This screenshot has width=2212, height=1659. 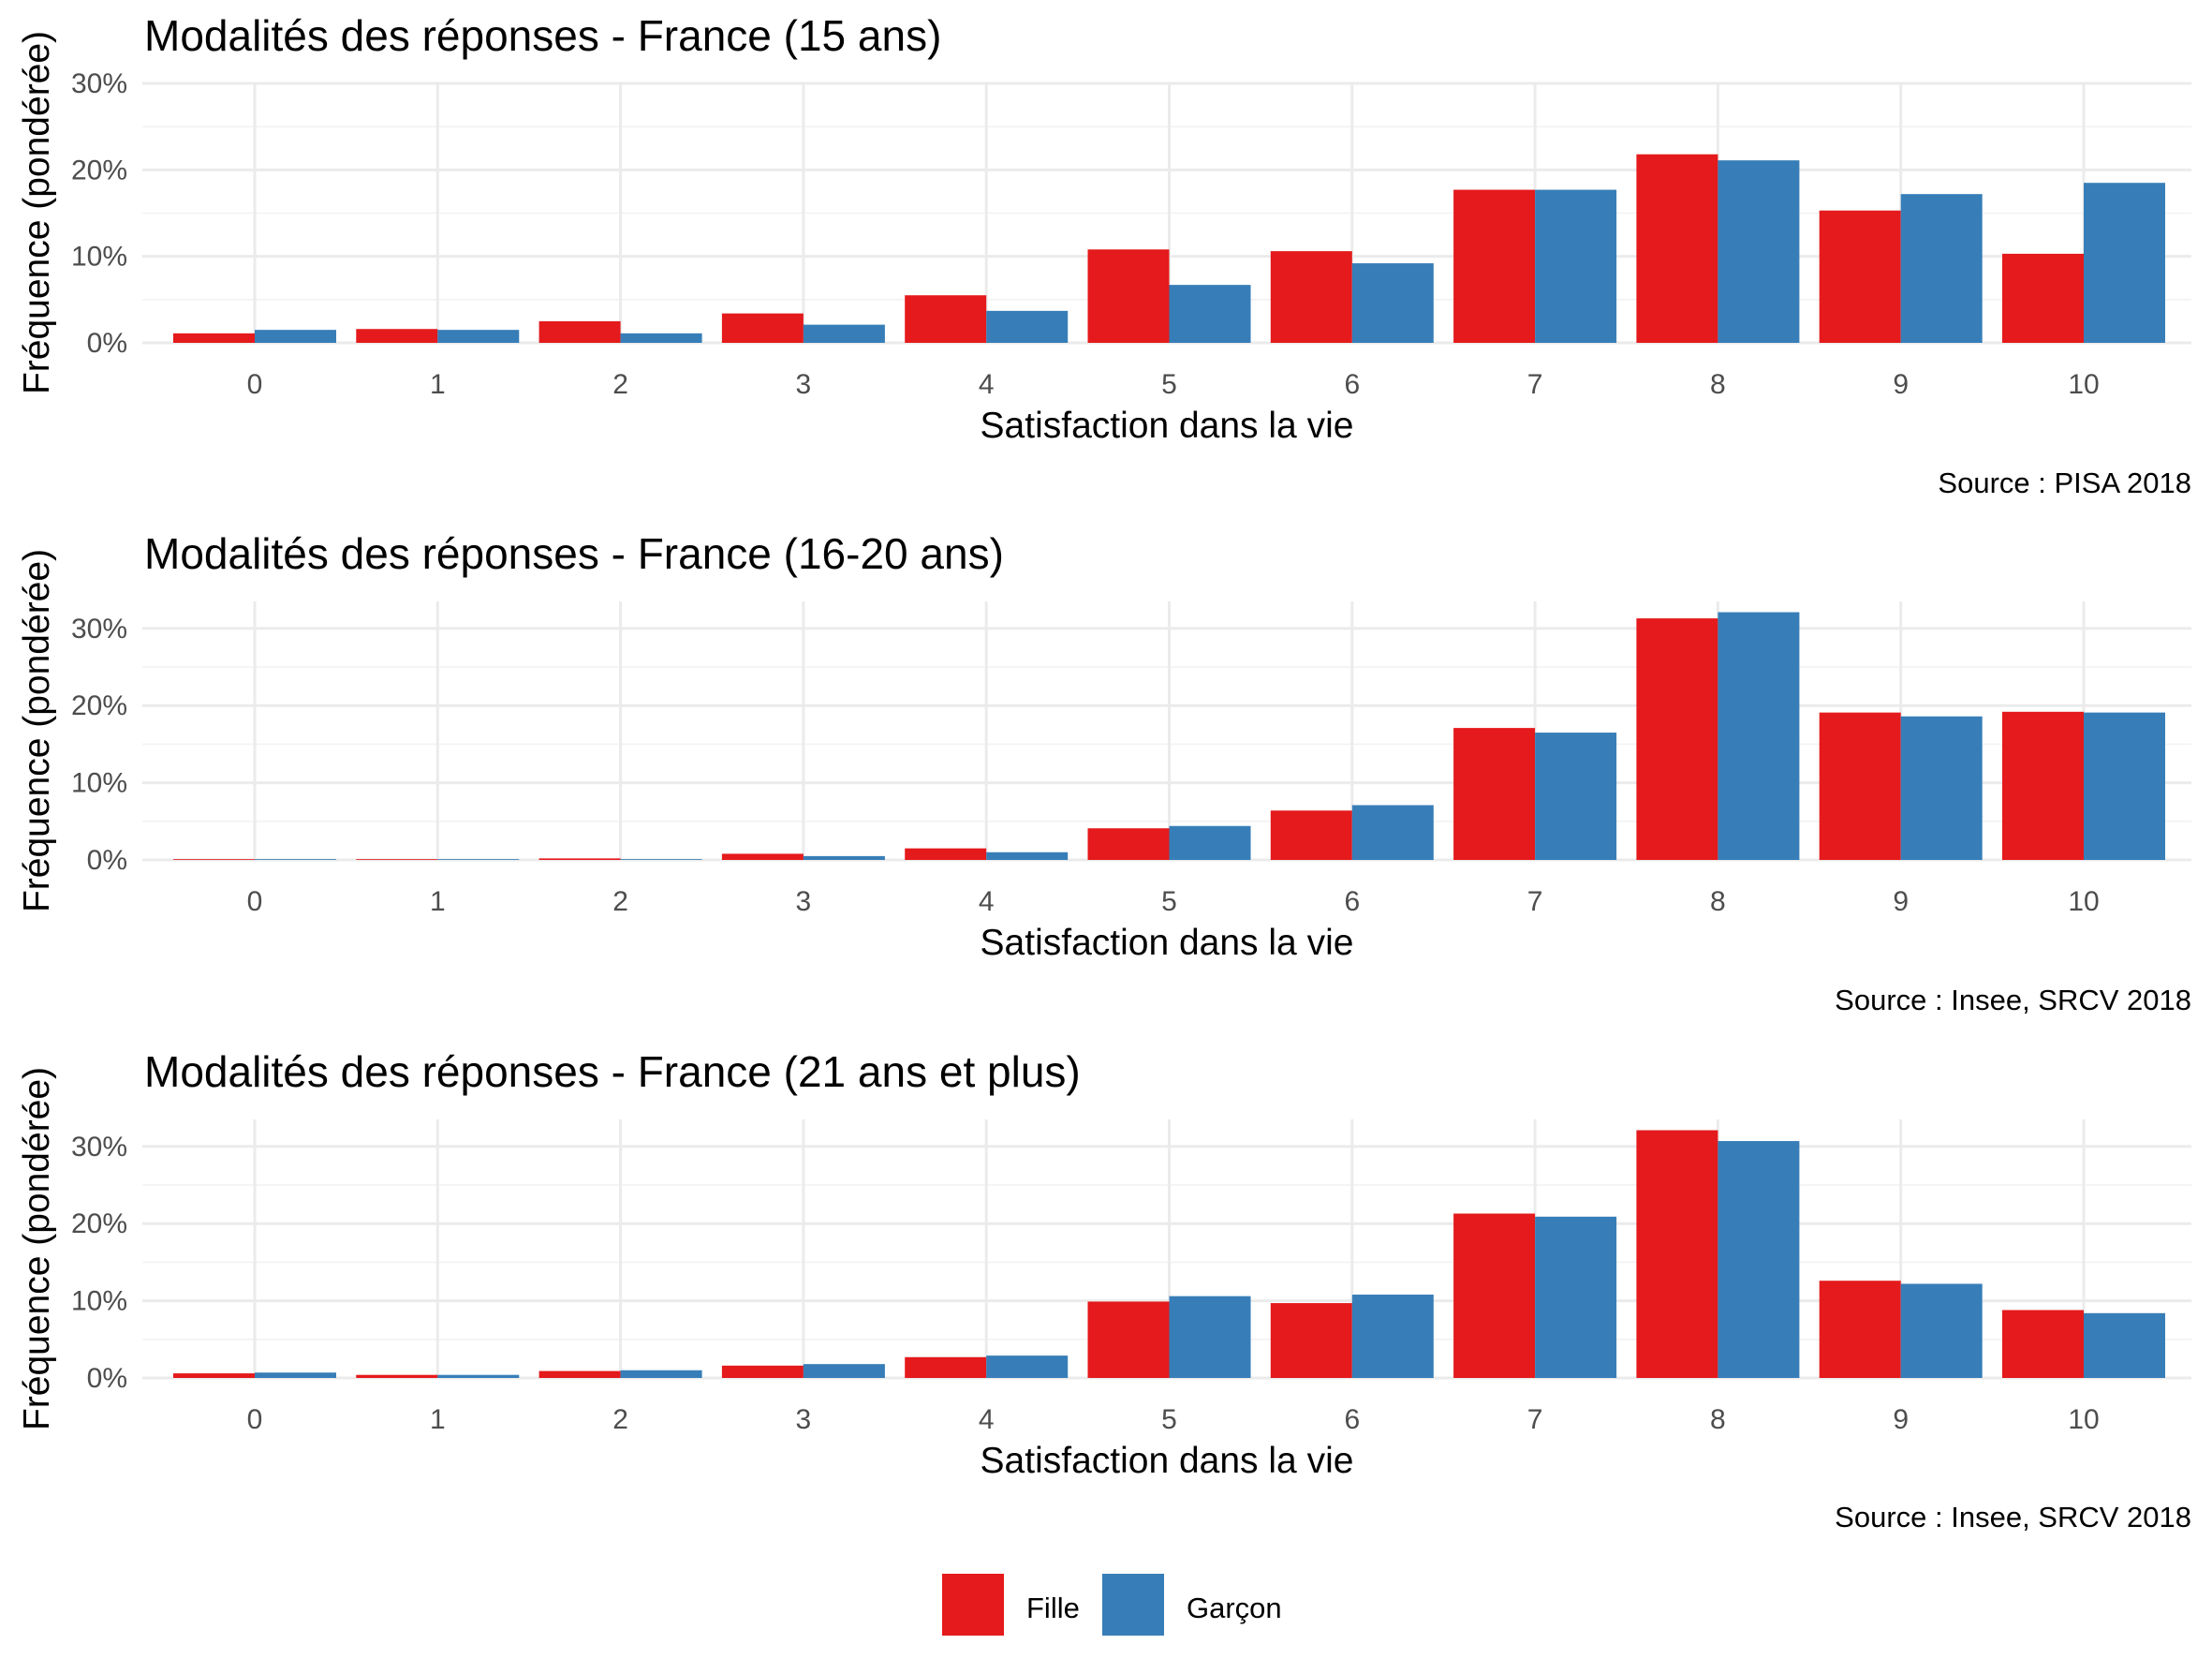 I want to click on legend: Fille Garçon, so click(x=1112, y=1605).